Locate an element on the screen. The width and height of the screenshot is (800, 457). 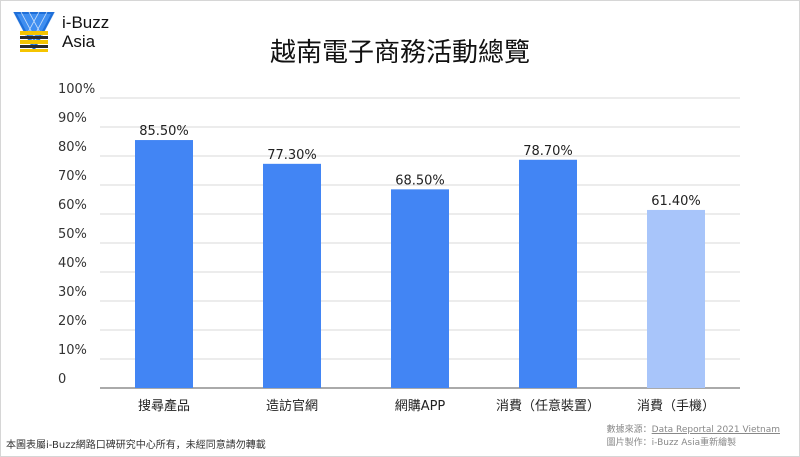
image-credit: 圖片製作：i-Buzz Asia重新繪製 is located at coordinates (671, 443).